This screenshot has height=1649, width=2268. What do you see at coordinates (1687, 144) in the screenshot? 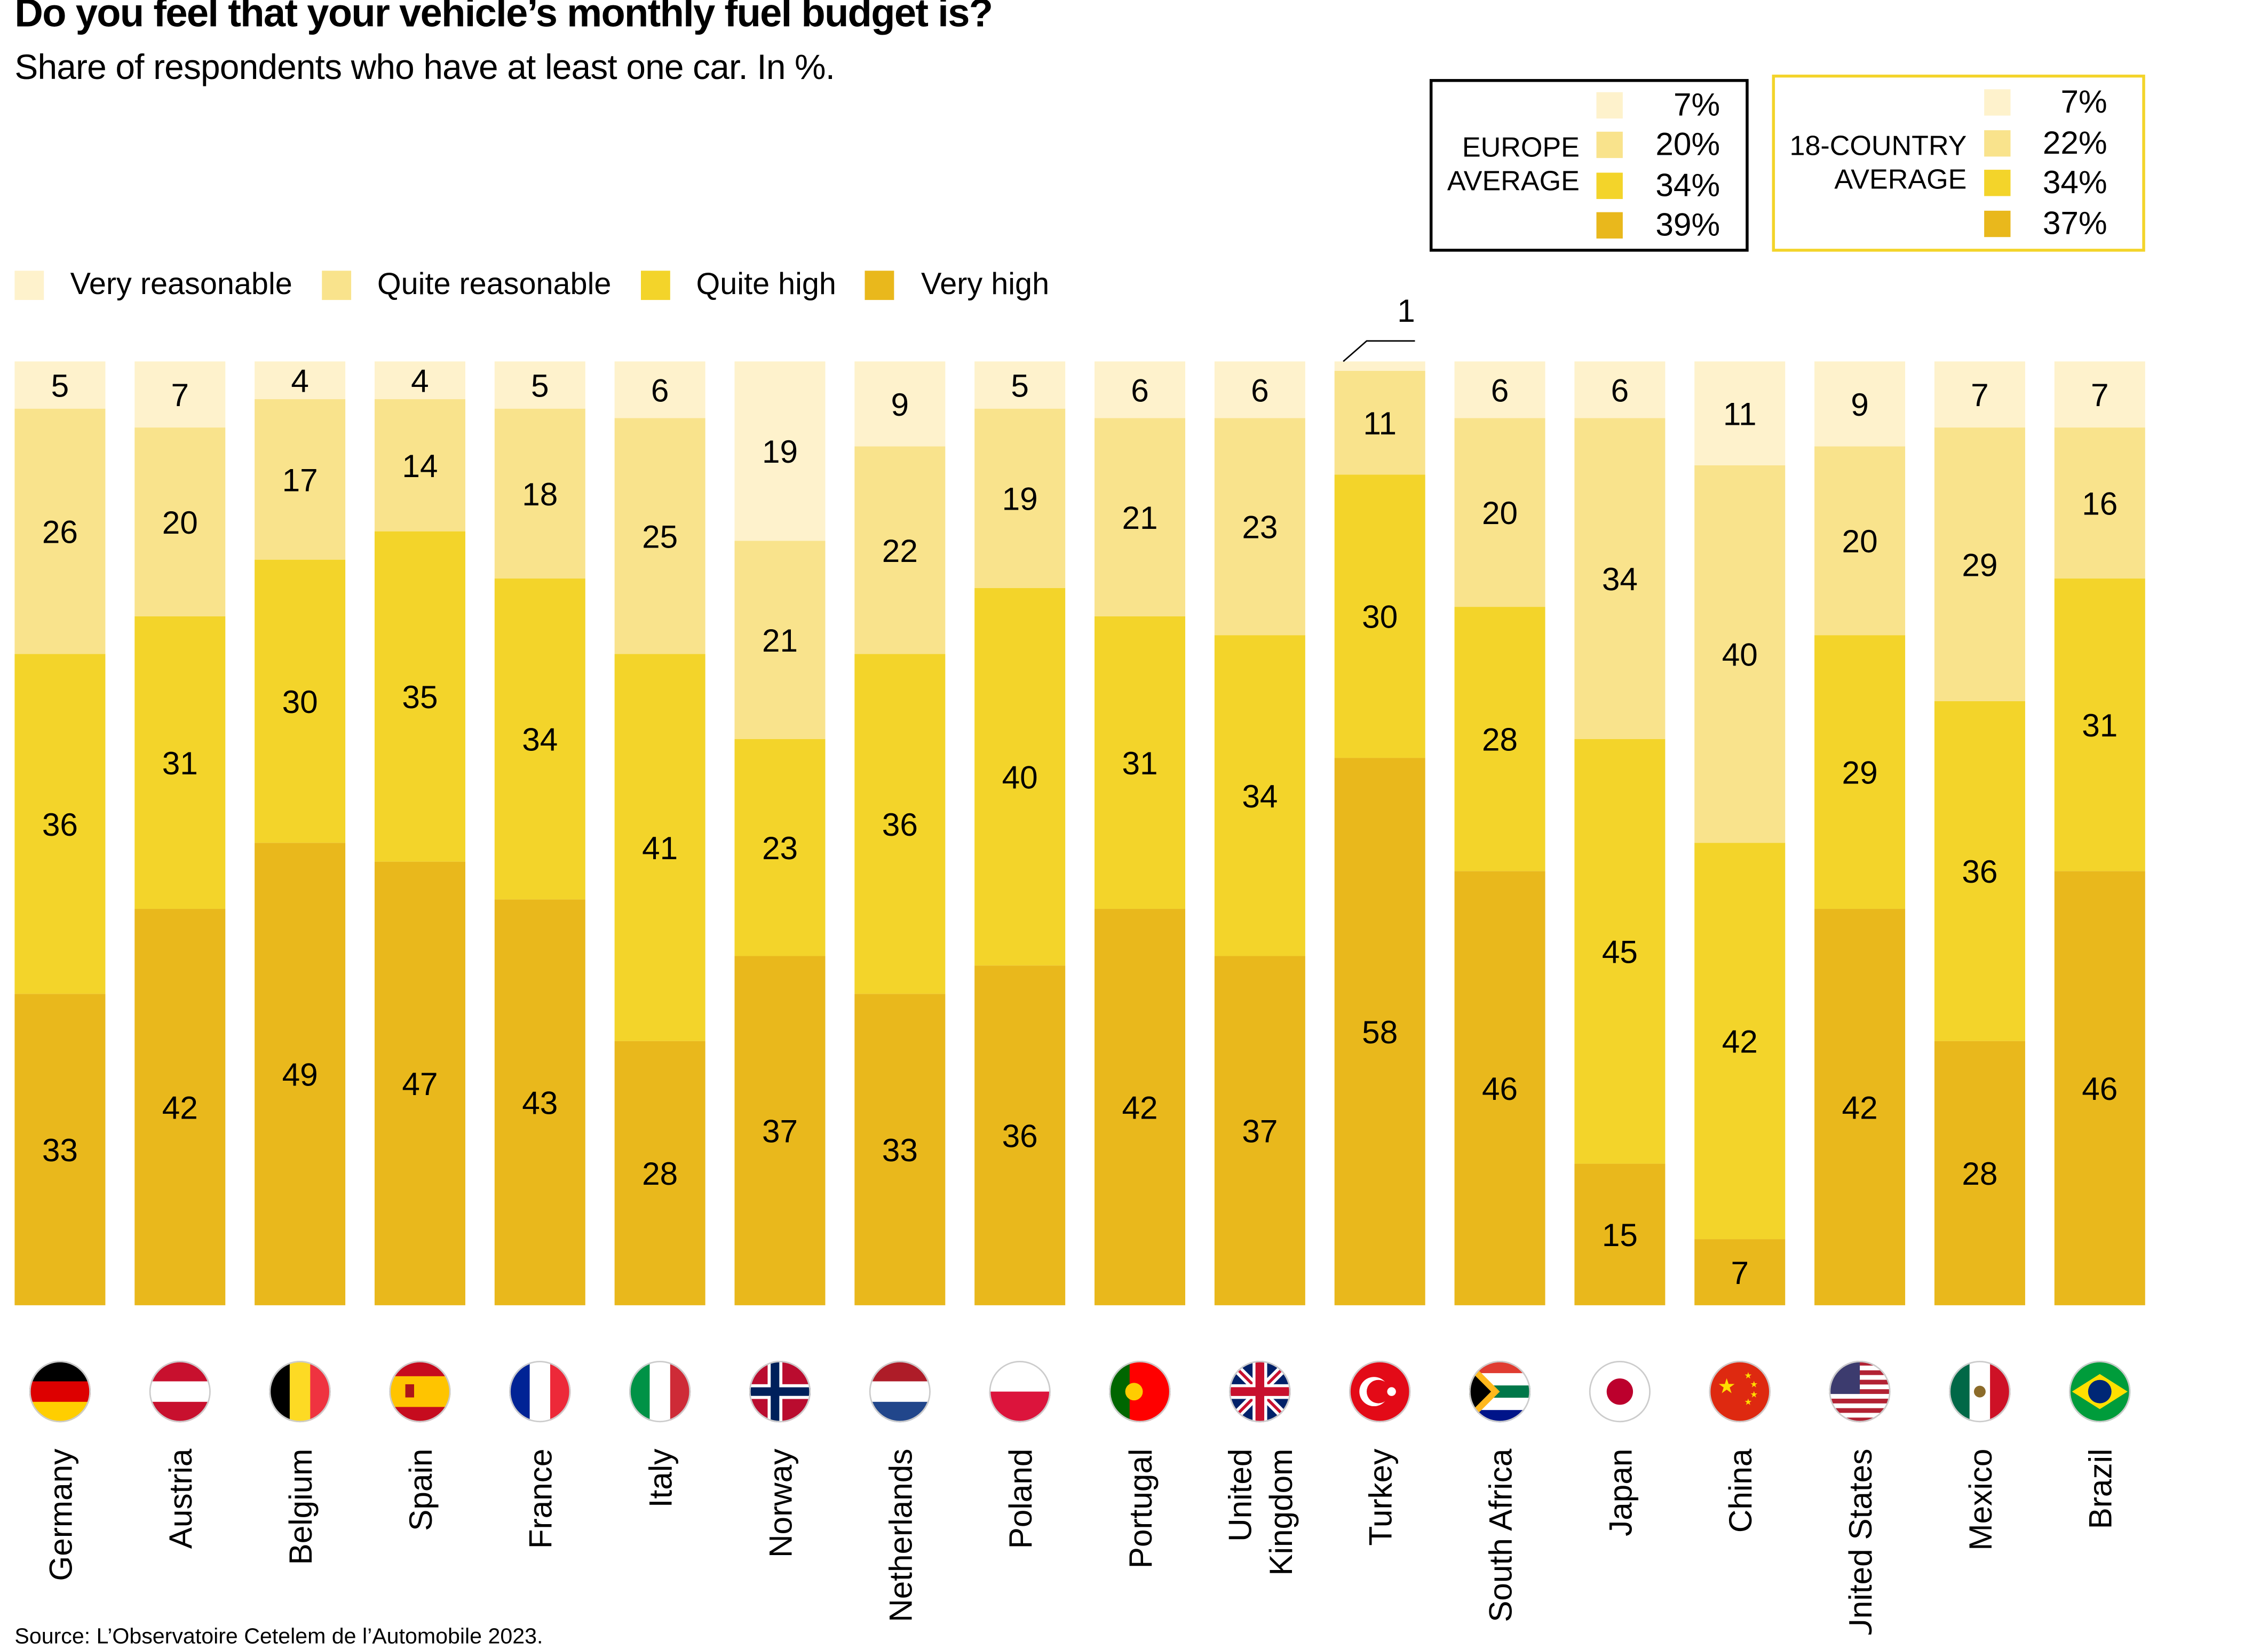
I see `average-value: 20%` at bounding box center [1687, 144].